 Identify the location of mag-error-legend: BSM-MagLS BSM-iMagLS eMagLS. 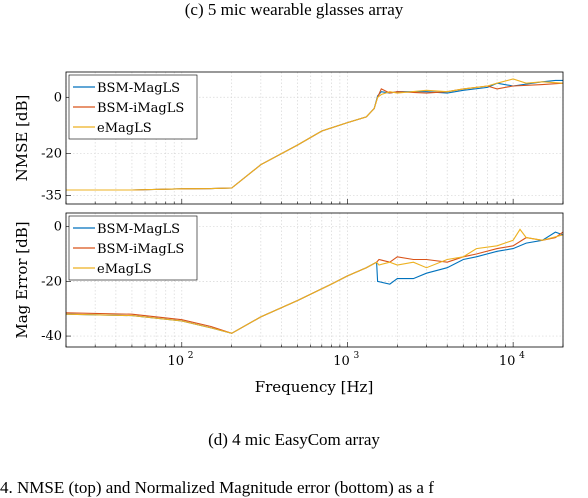
(133, 248).